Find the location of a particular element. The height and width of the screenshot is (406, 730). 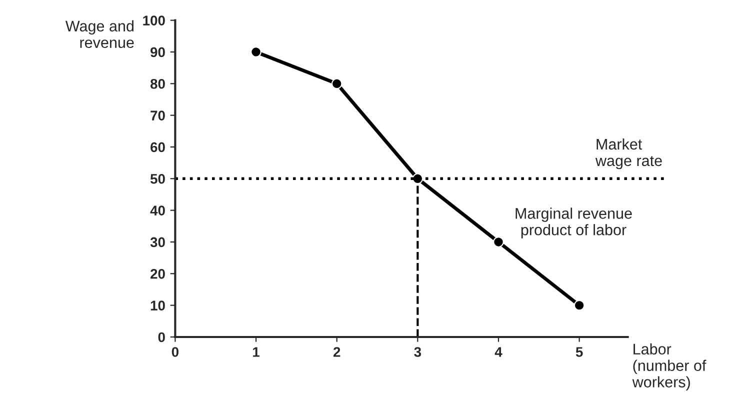

y-tick-label: 60 is located at coordinates (157, 147).